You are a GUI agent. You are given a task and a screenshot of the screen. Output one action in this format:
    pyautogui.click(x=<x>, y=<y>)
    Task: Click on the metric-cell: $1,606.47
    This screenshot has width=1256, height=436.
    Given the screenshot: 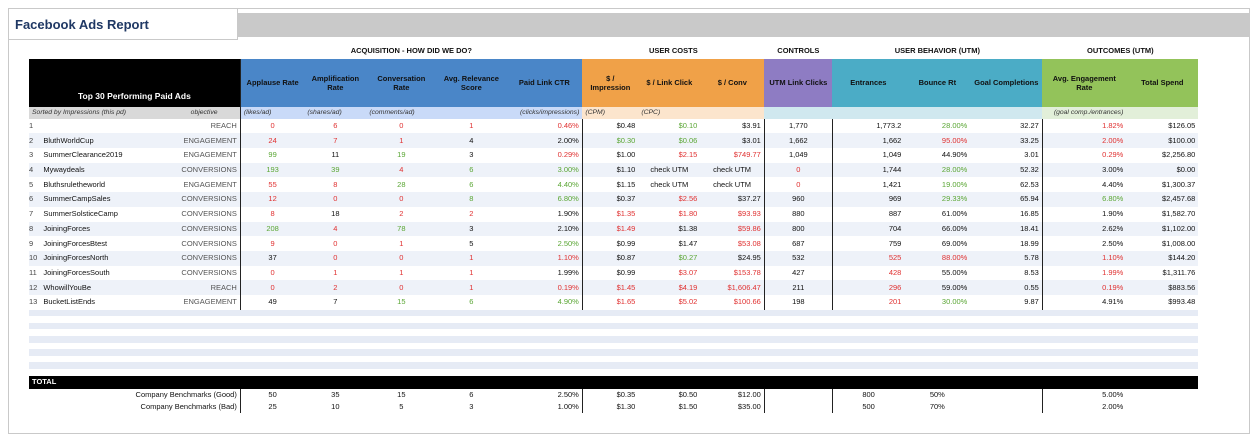 What is the action you would take?
    pyautogui.click(x=732, y=287)
    